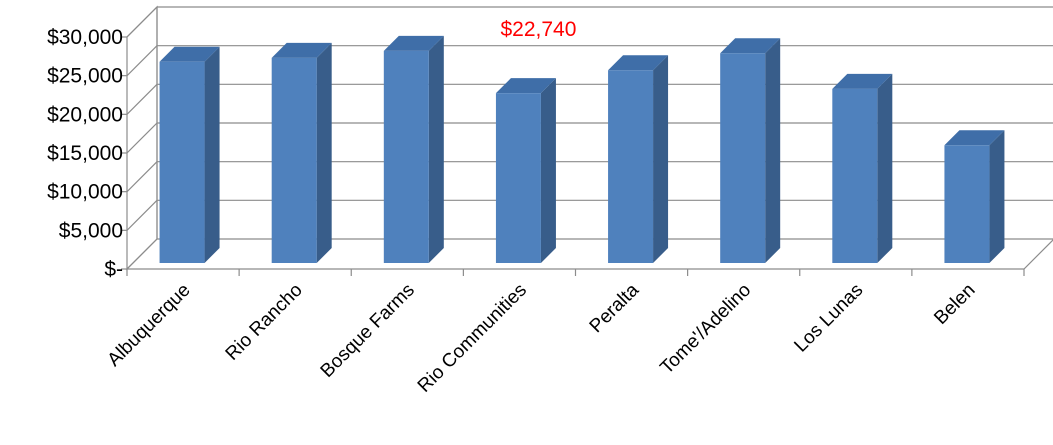 This screenshot has height=445, width=1053. Describe the element at coordinates (368, 331) in the screenshot. I see `x-tick-label: Bosque Farms` at that location.